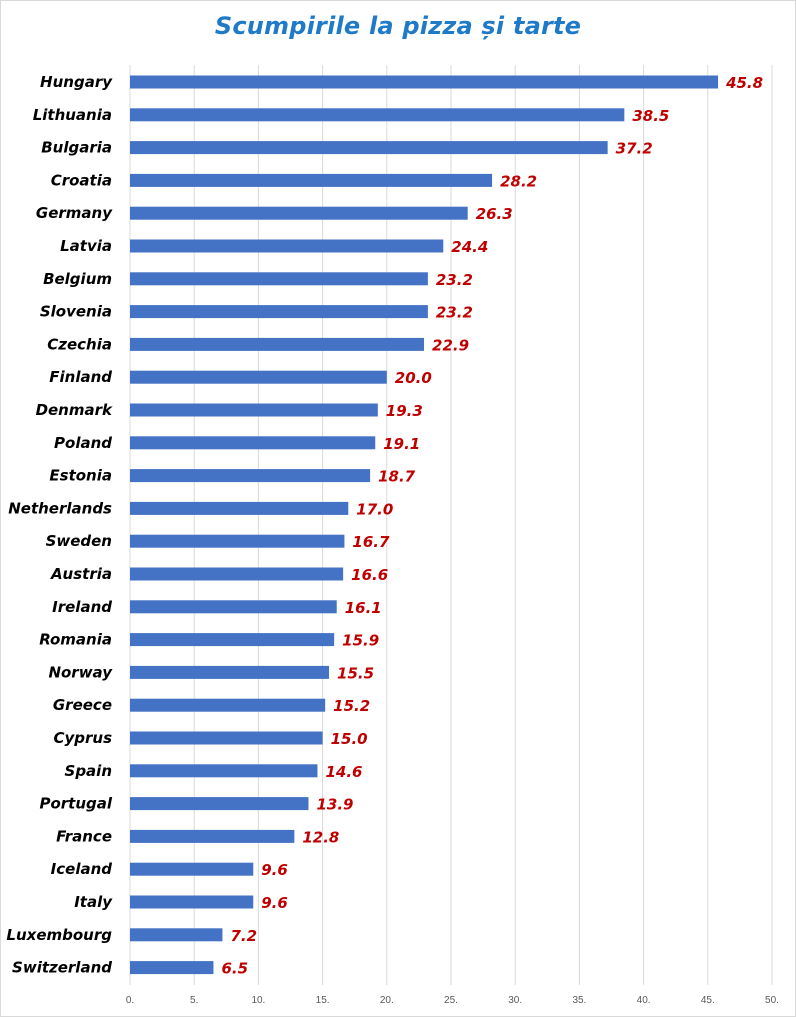  I want to click on value-label: 16.7, so click(371, 542).